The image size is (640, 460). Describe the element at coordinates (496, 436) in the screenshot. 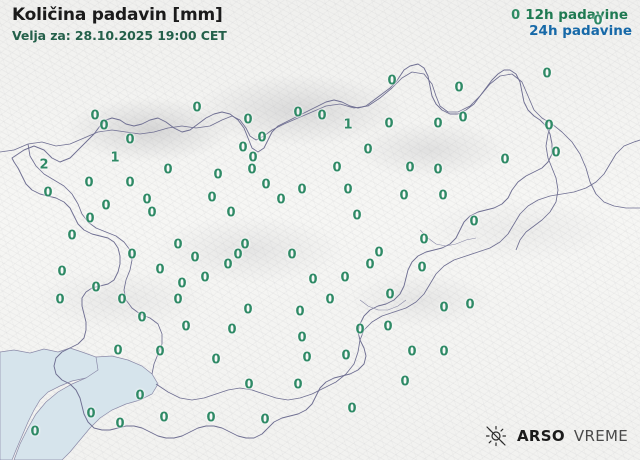

I see `sun-icon` at that location.